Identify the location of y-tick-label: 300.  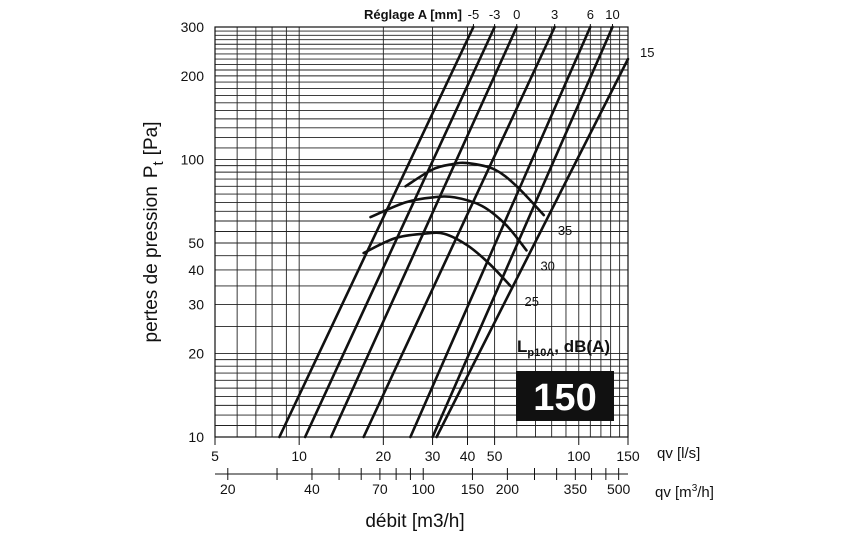
(193, 27).